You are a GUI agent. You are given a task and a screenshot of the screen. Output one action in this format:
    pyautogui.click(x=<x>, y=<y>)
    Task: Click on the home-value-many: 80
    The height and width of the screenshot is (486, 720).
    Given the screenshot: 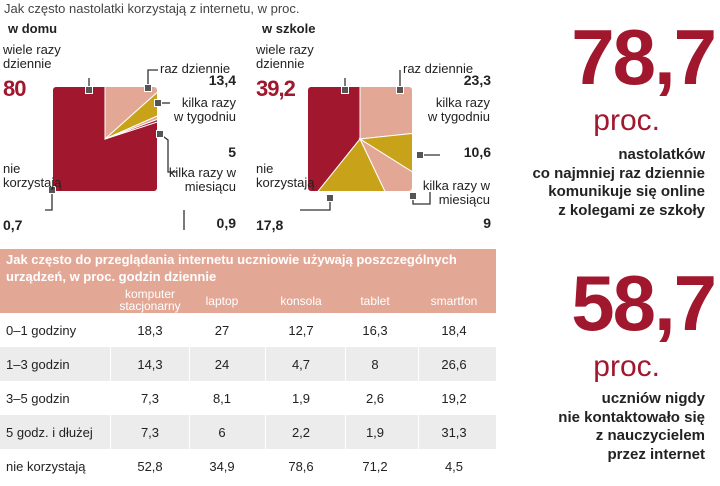 What is the action you would take?
    pyautogui.click(x=15, y=88)
    